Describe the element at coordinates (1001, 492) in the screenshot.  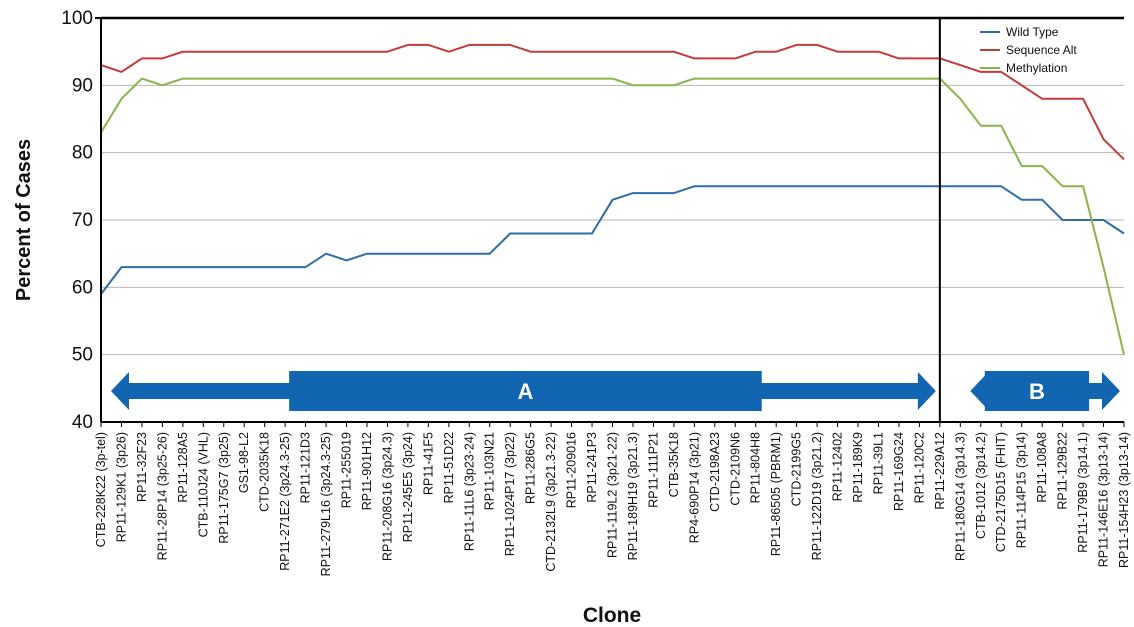
I see `x-tick-label-44: CTD-2175D15 (FHIT)` at that location.